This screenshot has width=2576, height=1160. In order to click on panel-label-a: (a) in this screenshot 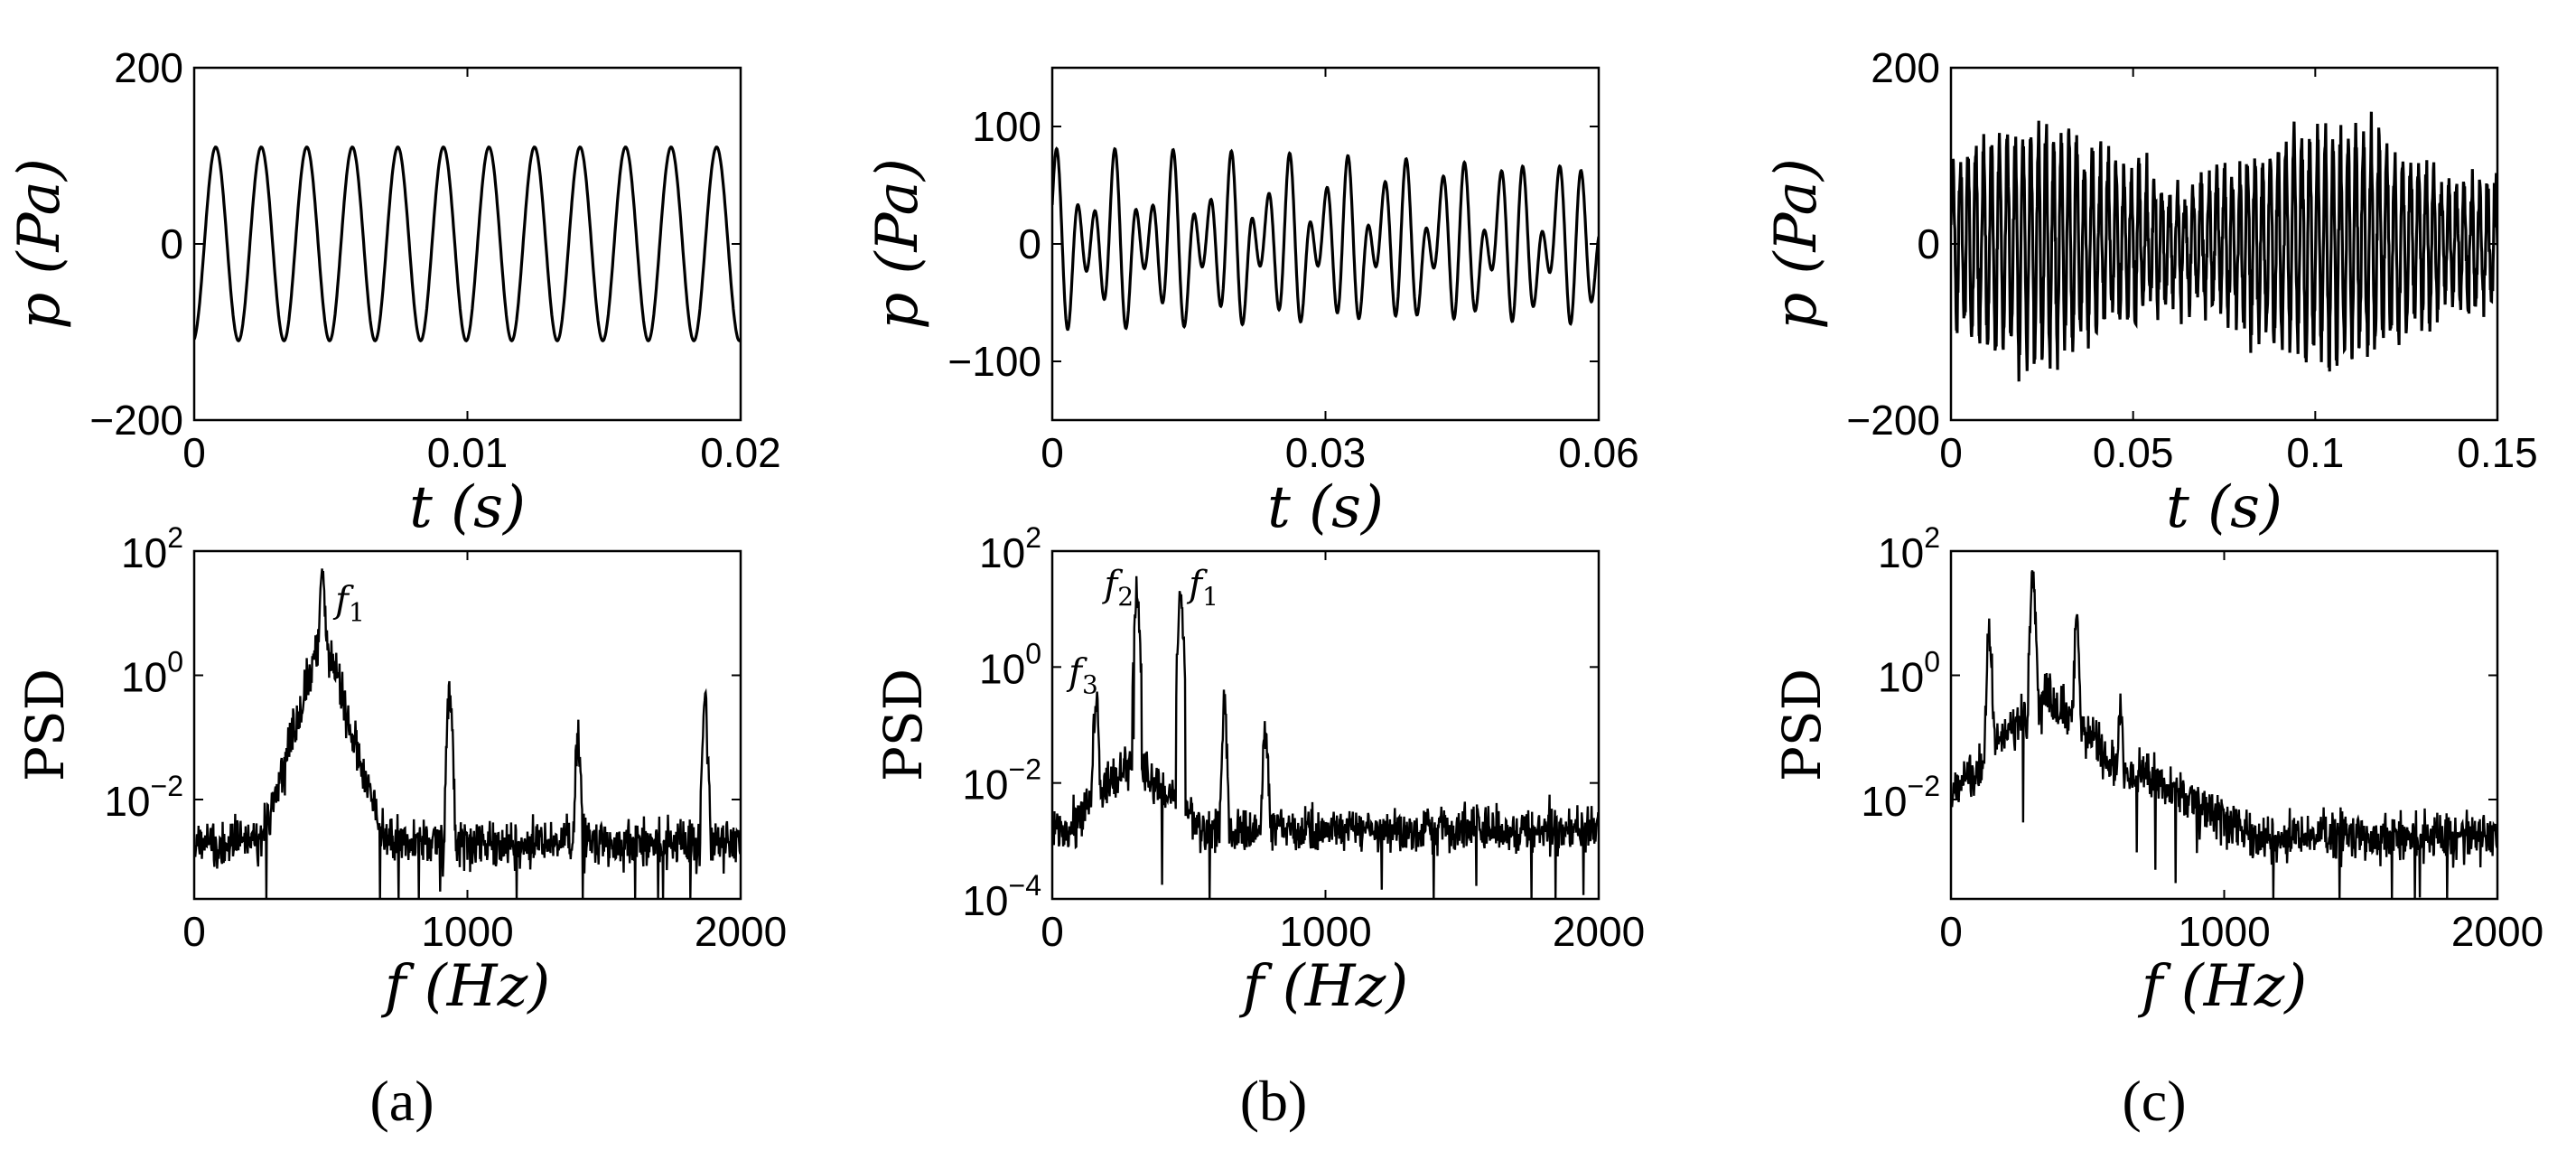, I will do `click(401, 1101)`.